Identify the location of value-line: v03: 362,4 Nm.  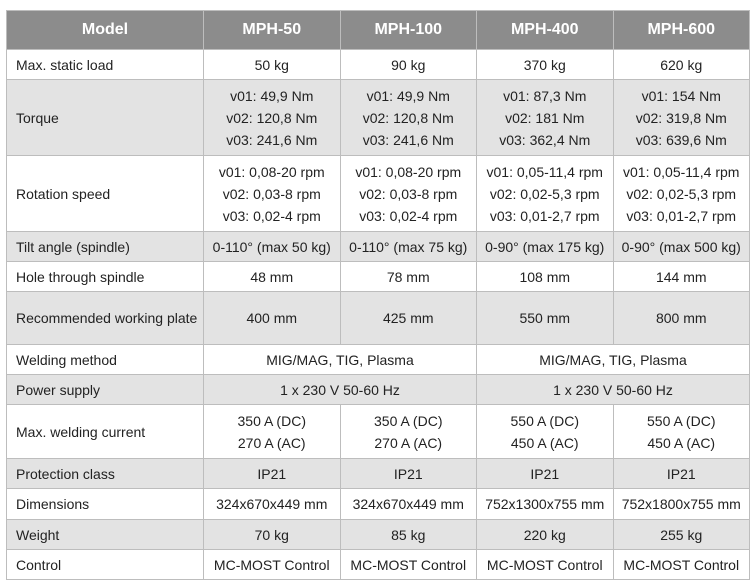
(545, 139).